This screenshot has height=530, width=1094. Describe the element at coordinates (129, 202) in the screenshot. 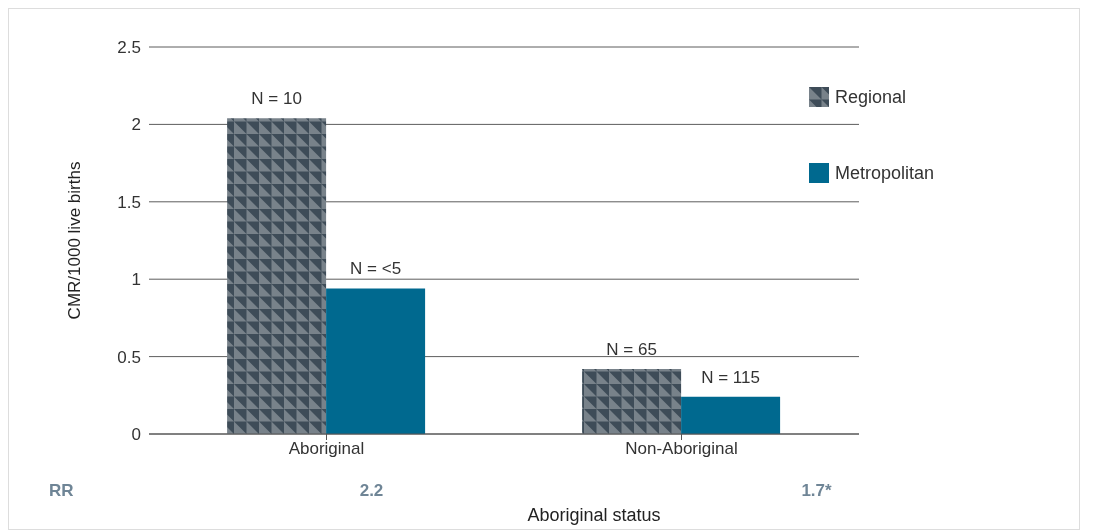

I see `y-tick-label: 1.5` at that location.